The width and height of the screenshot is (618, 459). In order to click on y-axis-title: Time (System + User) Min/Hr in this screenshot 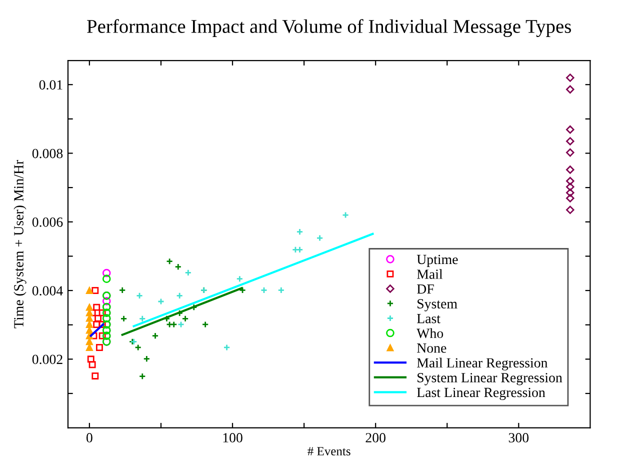, I will do `click(20, 244)`.